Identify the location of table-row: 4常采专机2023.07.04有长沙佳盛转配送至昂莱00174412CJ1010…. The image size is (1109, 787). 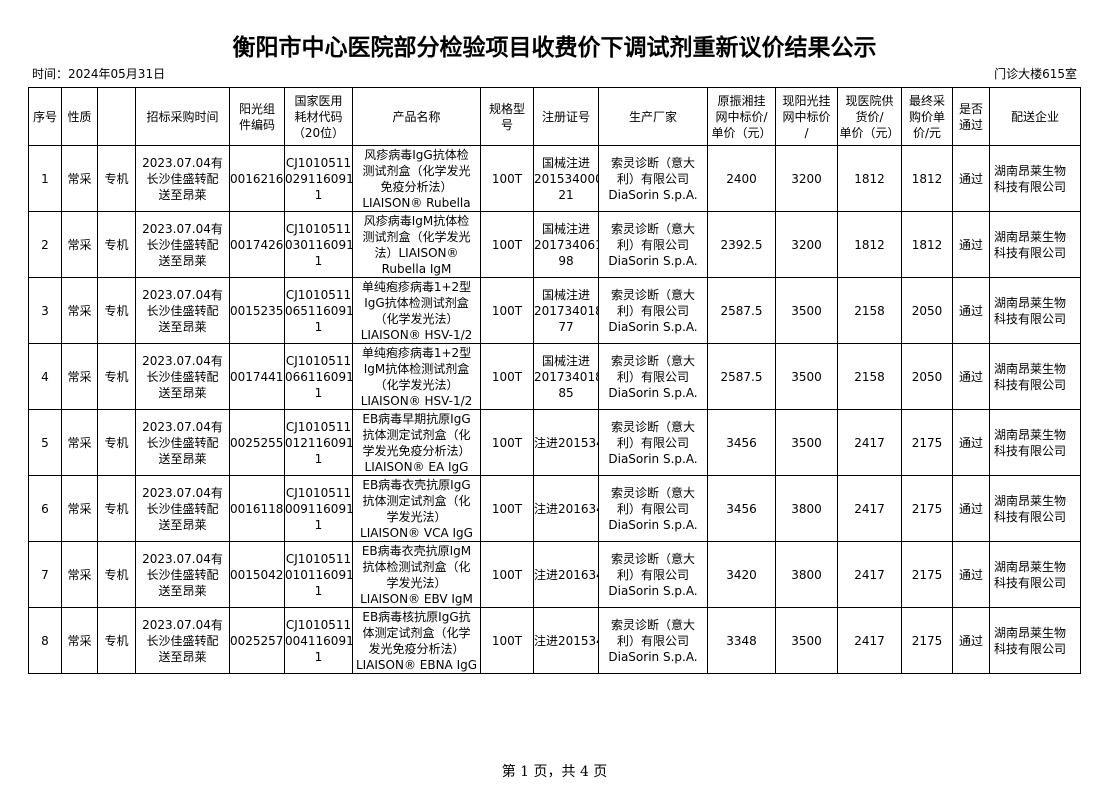
(554, 376).